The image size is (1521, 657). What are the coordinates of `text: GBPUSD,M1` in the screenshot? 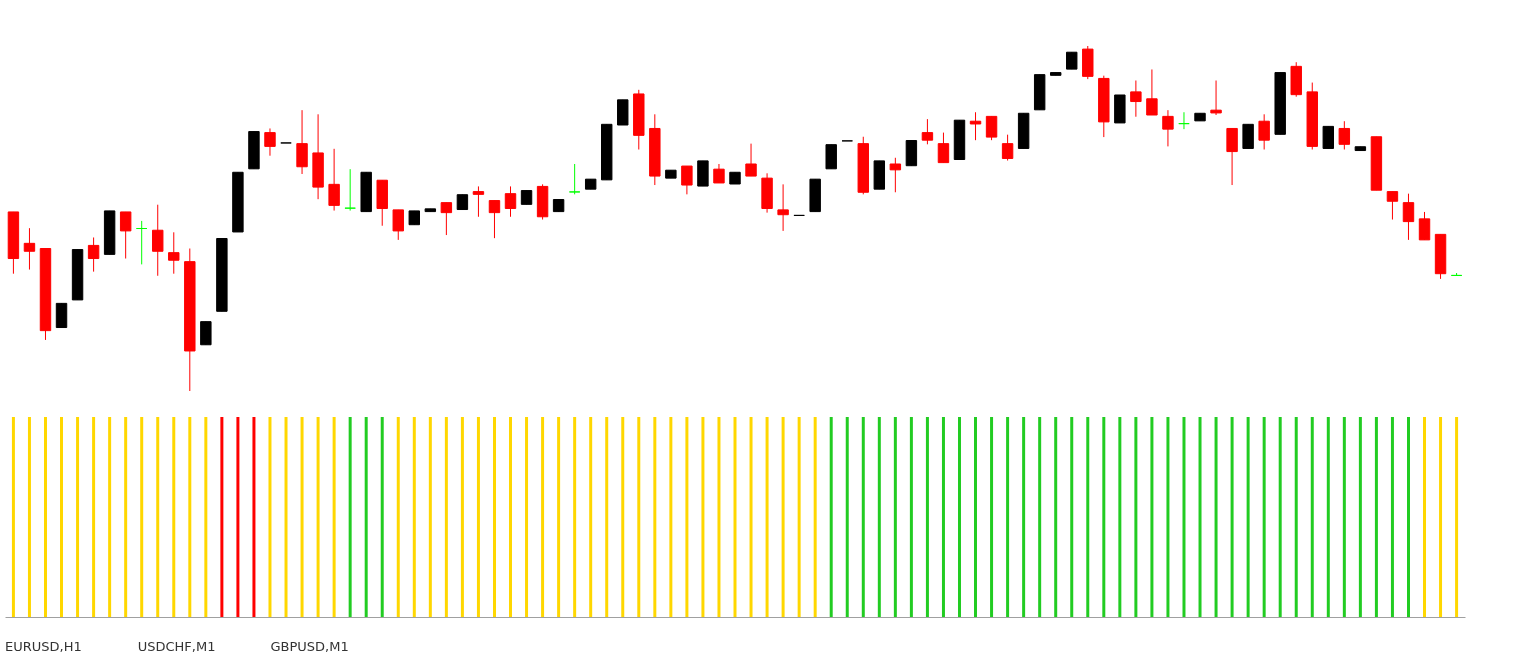 It's located at (309, 646).